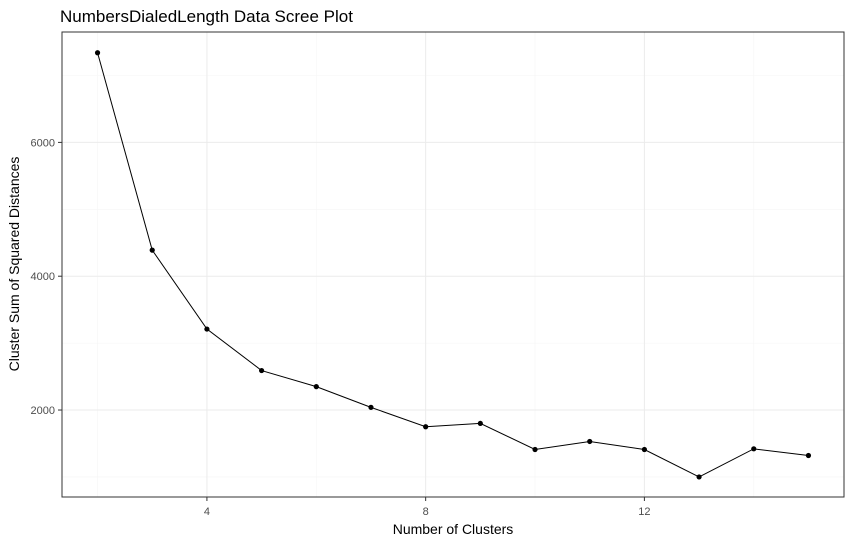 The image size is (854, 544). What do you see at coordinates (453, 529) in the screenshot?
I see `x-axis-title: Number of Clusters` at bounding box center [453, 529].